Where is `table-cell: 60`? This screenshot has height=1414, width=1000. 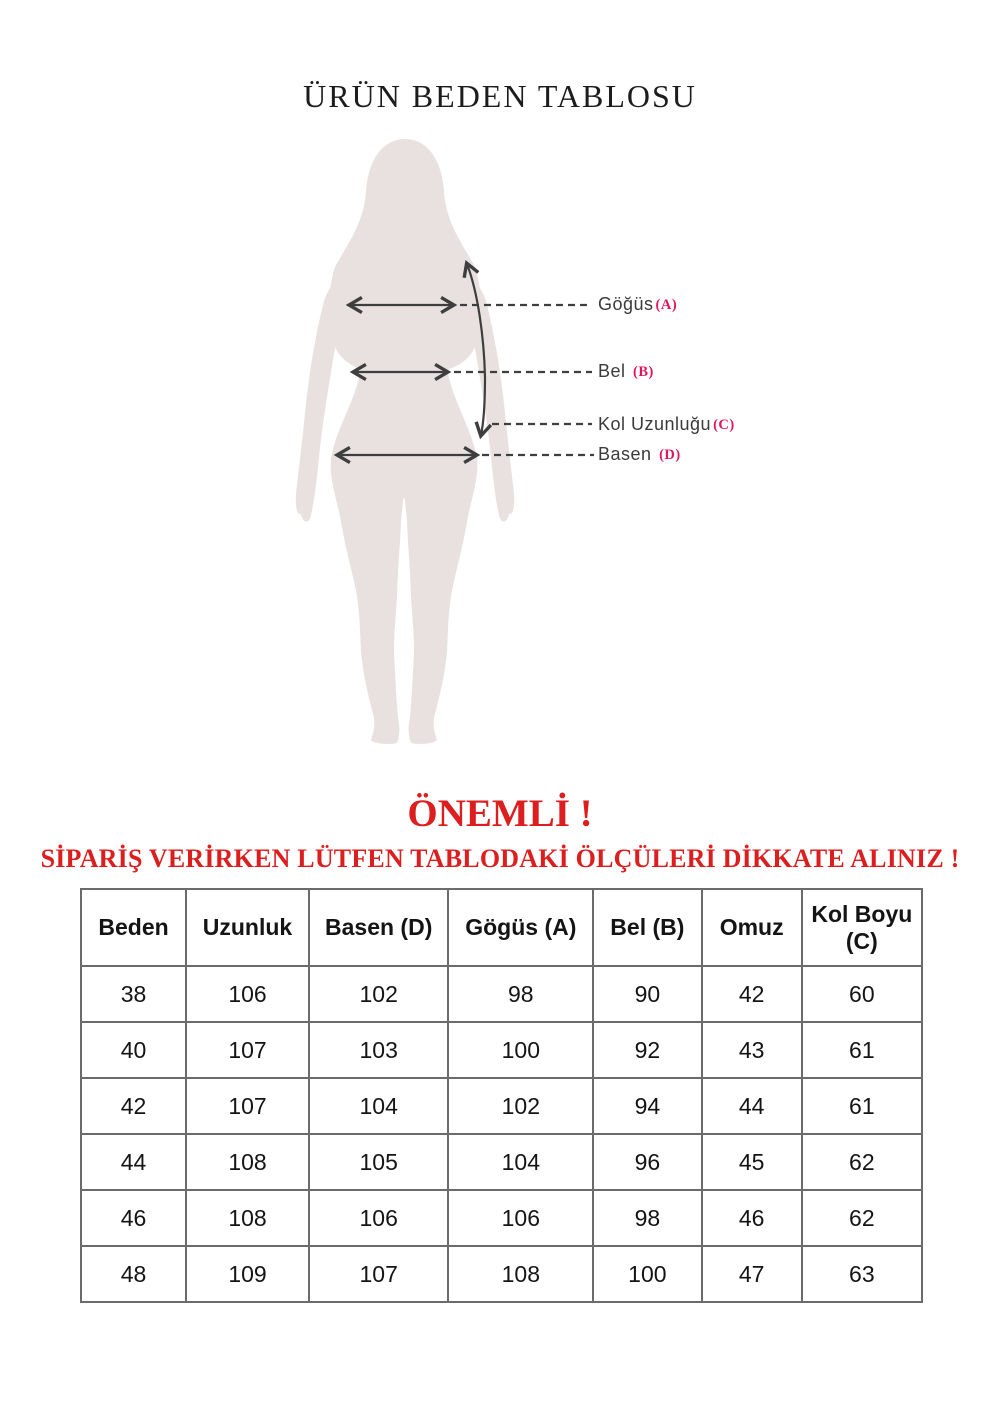
table-cell: 60 is located at coordinates (862, 994).